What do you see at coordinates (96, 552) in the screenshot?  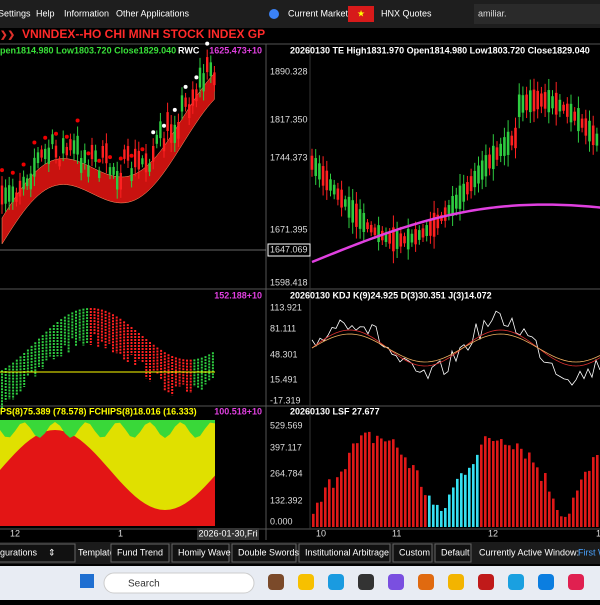 I see `toolbar-label: Template` at bounding box center [96, 552].